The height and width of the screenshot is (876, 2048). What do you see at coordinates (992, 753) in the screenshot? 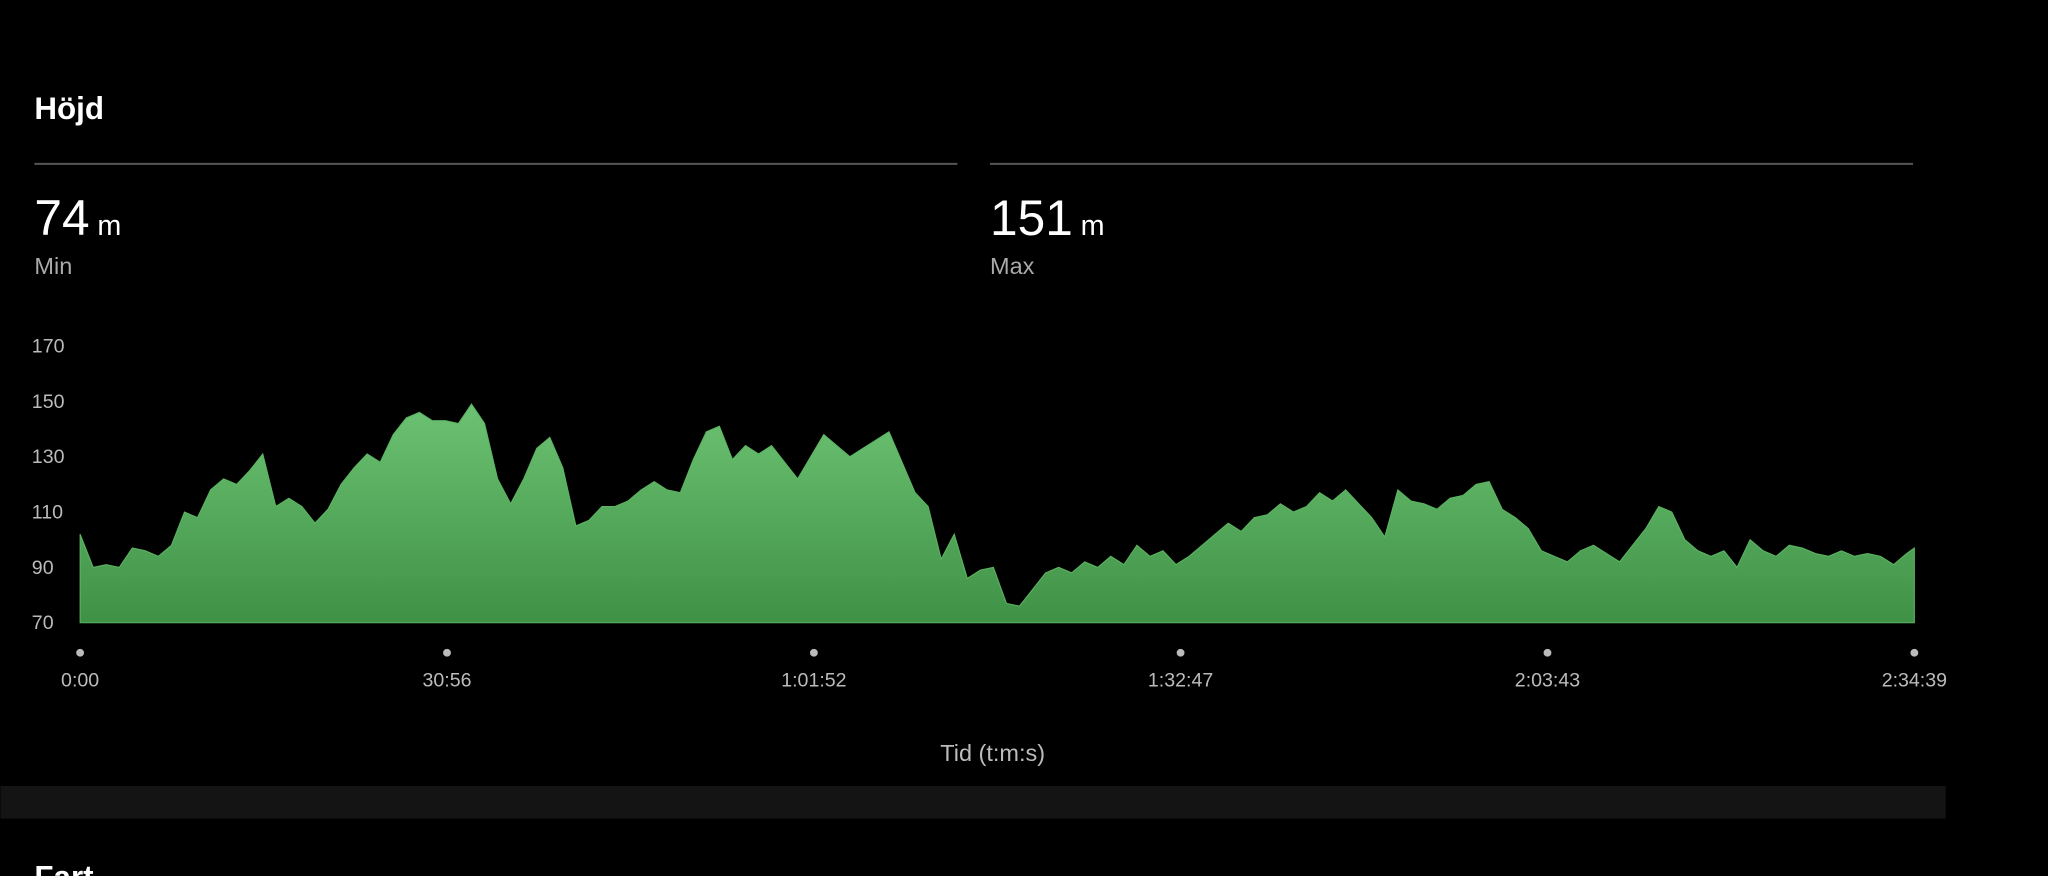
I see `x-axis-label: Tid (t:m:s)` at bounding box center [992, 753].